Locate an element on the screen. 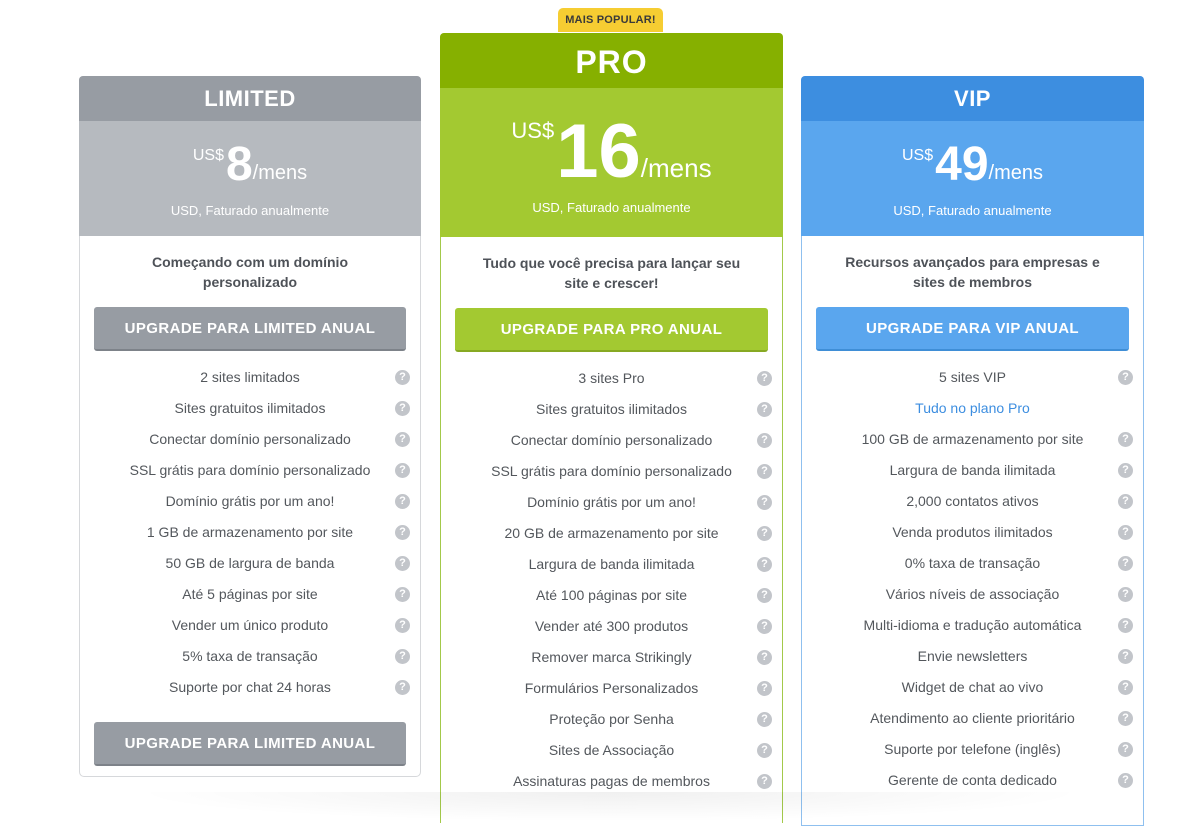 The image size is (1200, 826). feature-text: Gerente de conta dedicado is located at coordinates (972, 780).